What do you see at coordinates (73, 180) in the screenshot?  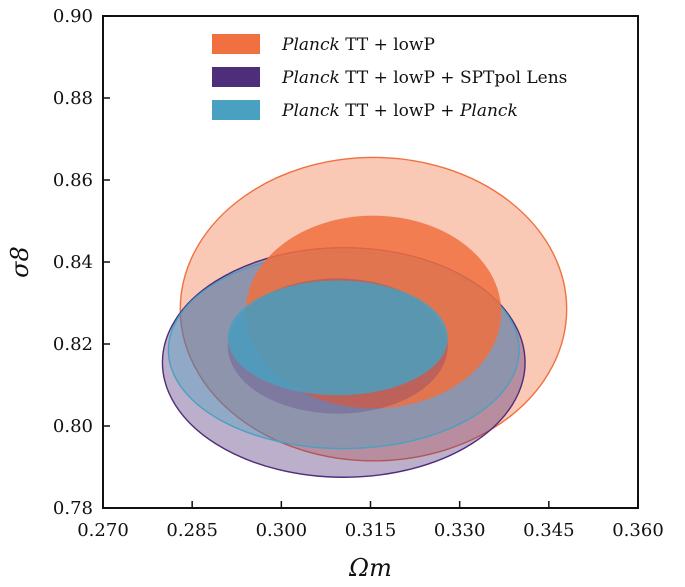 I see `y-tick-label: 0.86` at bounding box center [73, 180].